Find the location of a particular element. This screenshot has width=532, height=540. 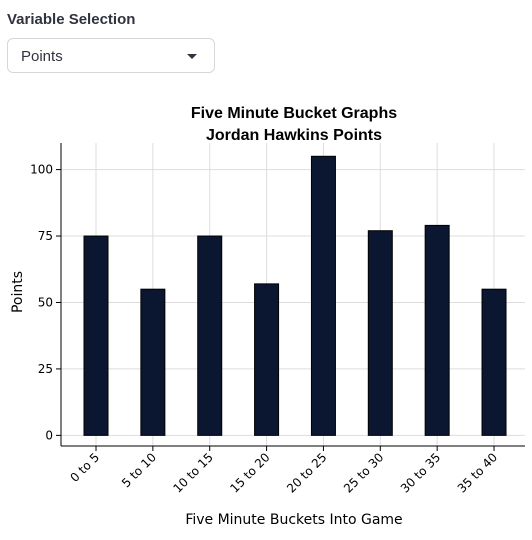

x-tick-label: 15 to 20 is located at coordinates (249, 472).